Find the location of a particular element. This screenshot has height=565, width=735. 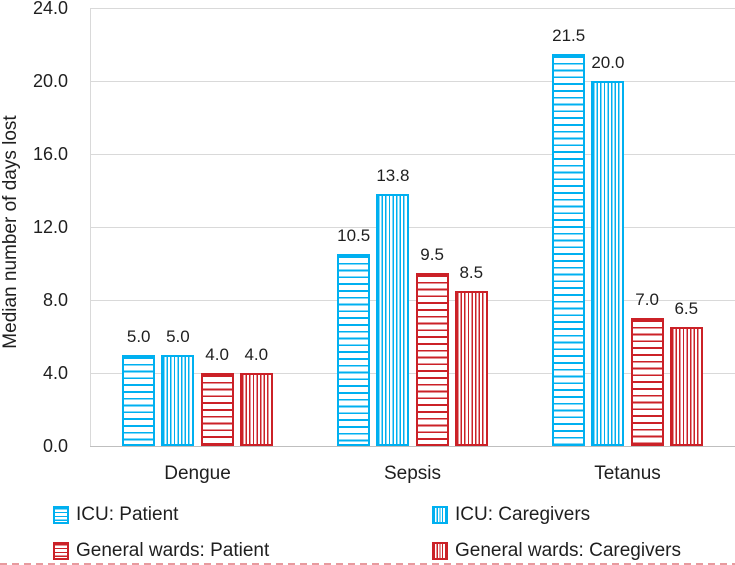

legend-item-4: General wards: Caregivers is located at coordinates (556, 551).